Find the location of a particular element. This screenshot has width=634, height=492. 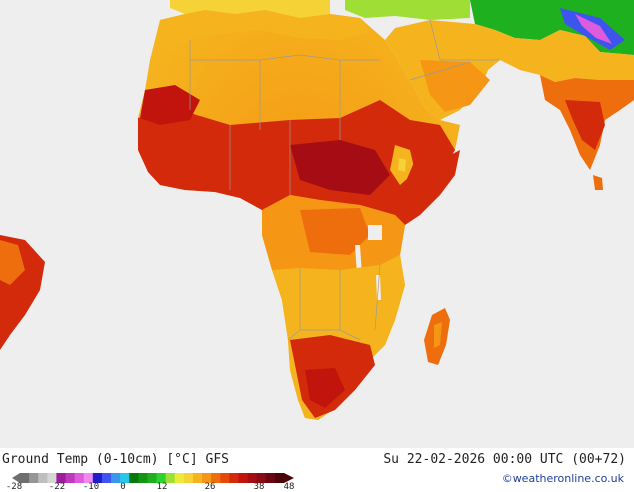

south-america-orange is located at coordinates (12, 262).